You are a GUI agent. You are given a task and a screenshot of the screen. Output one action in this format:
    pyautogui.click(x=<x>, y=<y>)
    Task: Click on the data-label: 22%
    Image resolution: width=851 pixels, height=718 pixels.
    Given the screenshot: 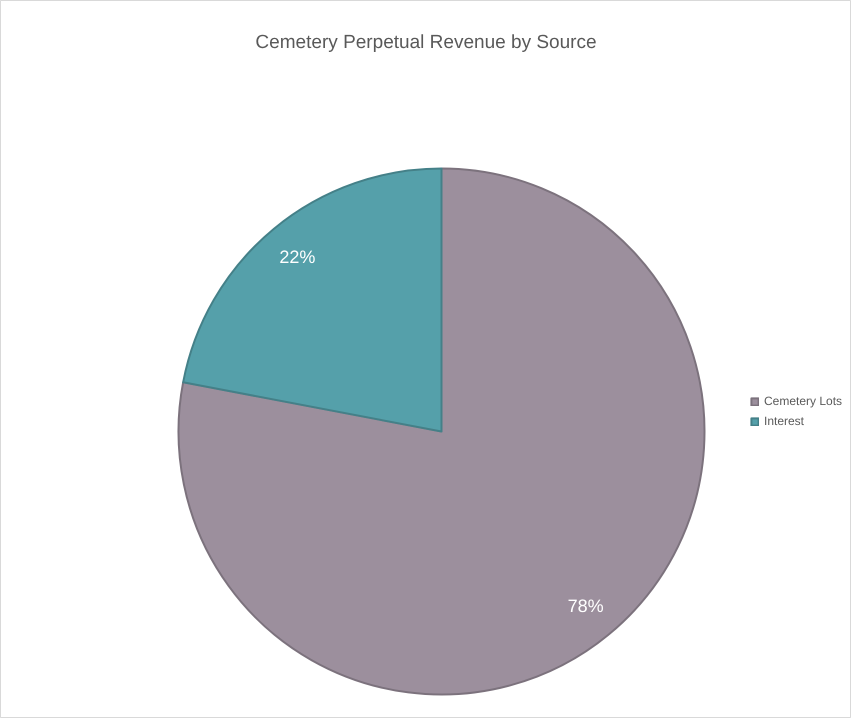 What is the action you would take?
    pyautogui.click(x=297, y=257)
    